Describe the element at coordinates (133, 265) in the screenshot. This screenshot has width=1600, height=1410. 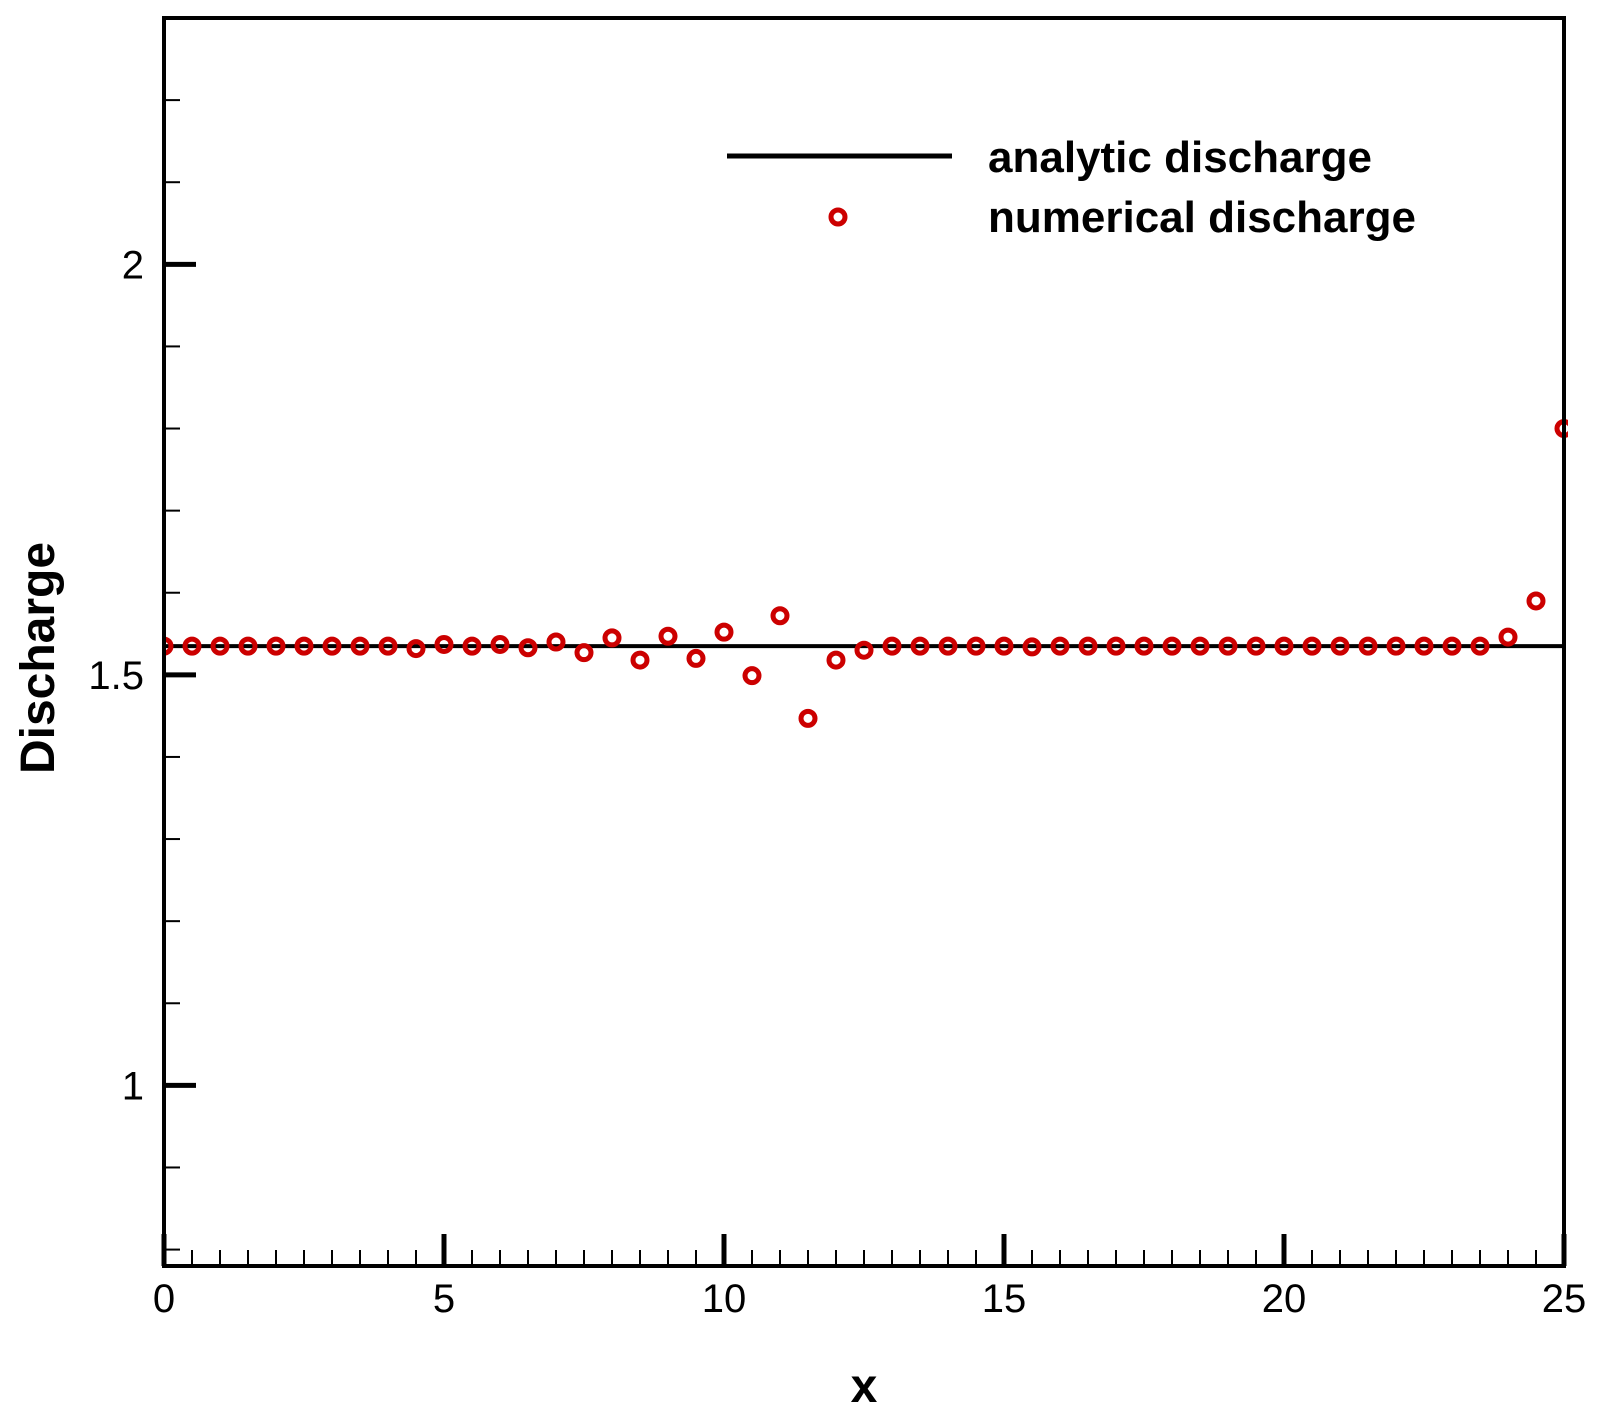
I see `y-tick-label: 2` at that location.